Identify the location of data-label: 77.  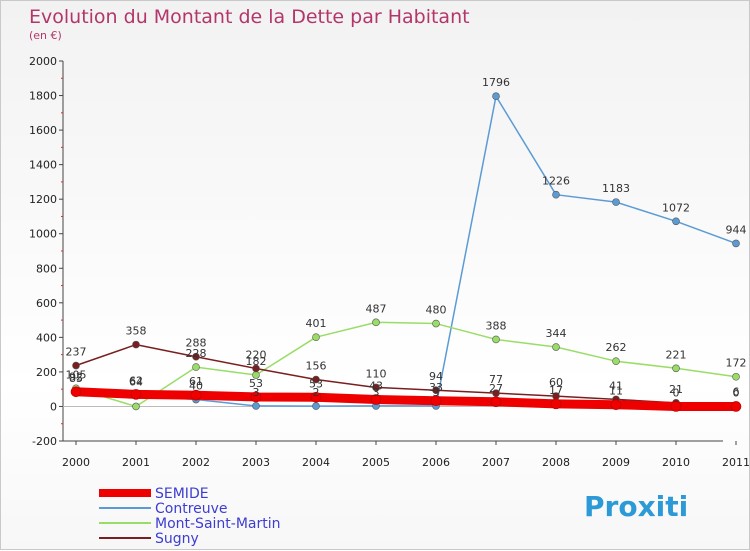
(496, 379).